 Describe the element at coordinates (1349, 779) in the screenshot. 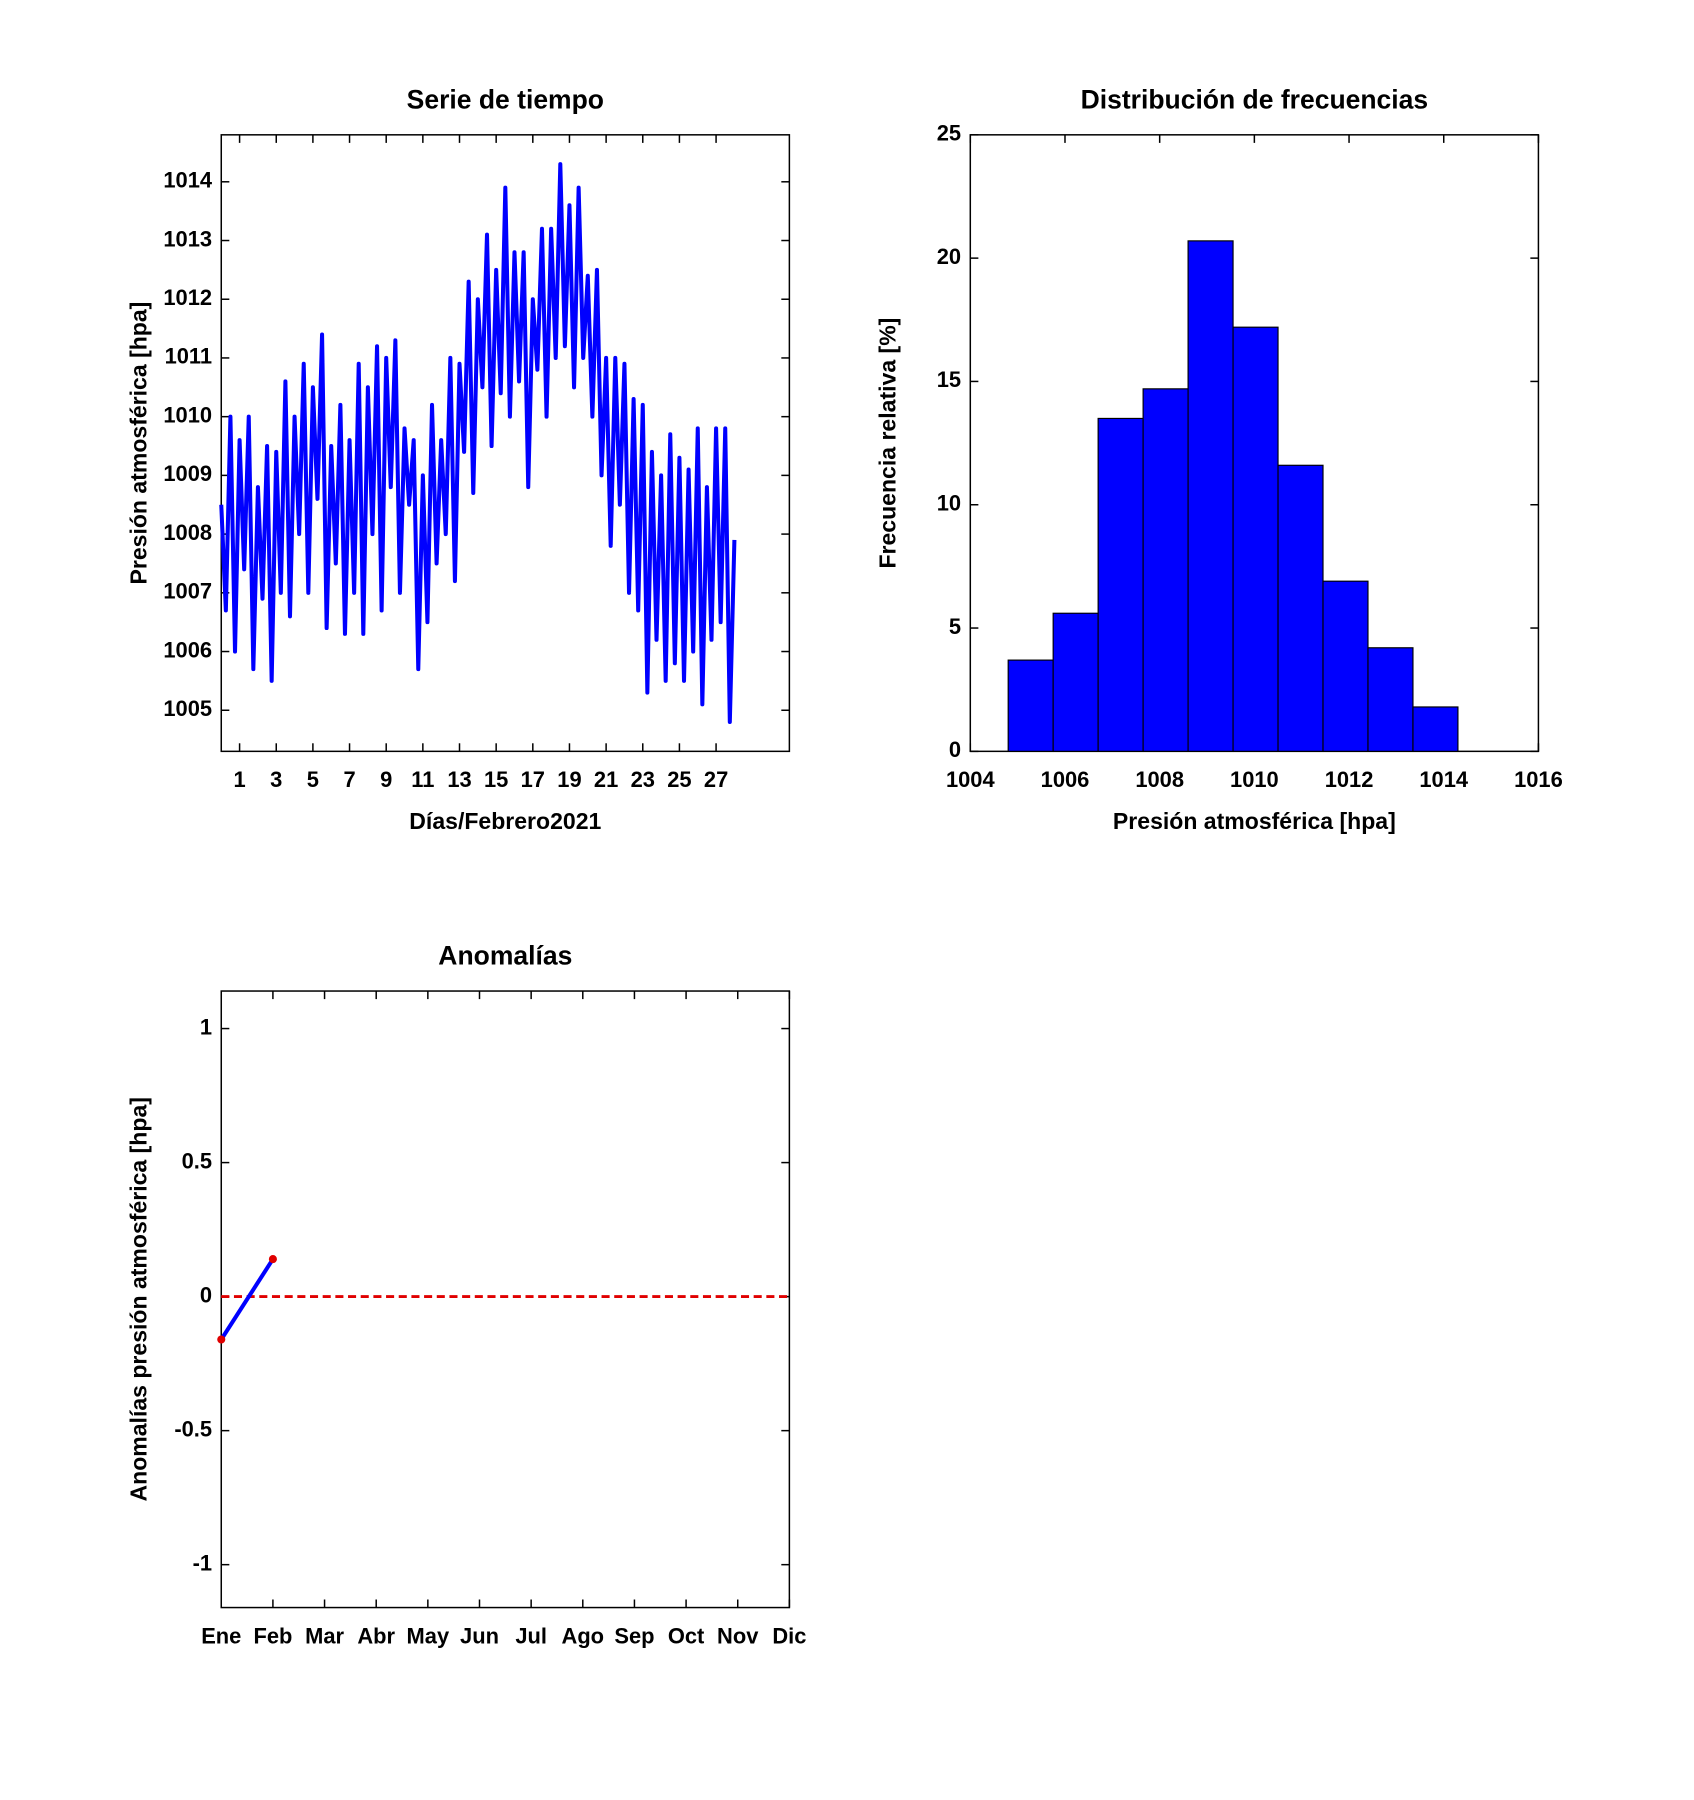

I see `x-tick-label: 1012` at that location.